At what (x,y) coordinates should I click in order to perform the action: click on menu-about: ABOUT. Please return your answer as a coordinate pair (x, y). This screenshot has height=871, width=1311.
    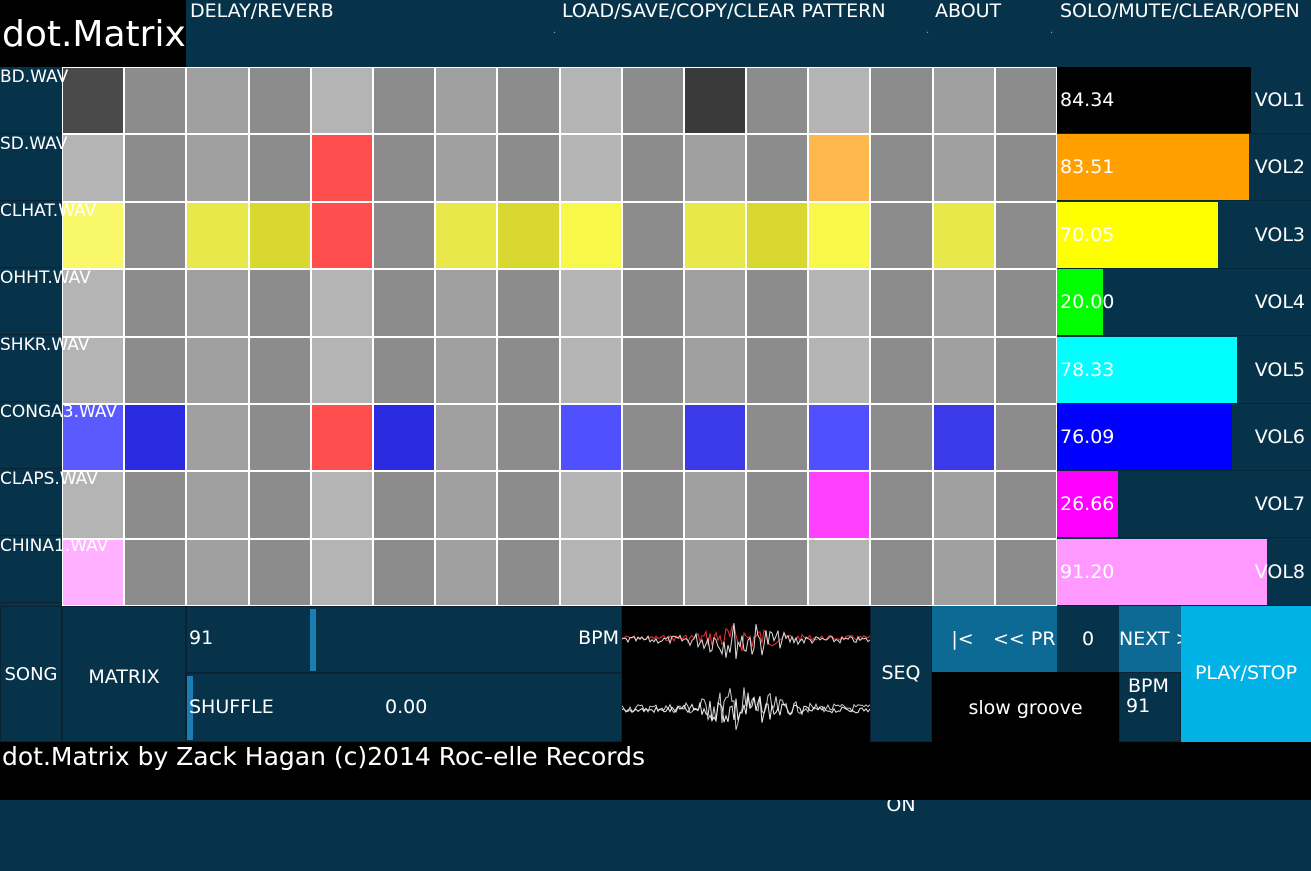
    Looking at the image, I should click on (968, 11).